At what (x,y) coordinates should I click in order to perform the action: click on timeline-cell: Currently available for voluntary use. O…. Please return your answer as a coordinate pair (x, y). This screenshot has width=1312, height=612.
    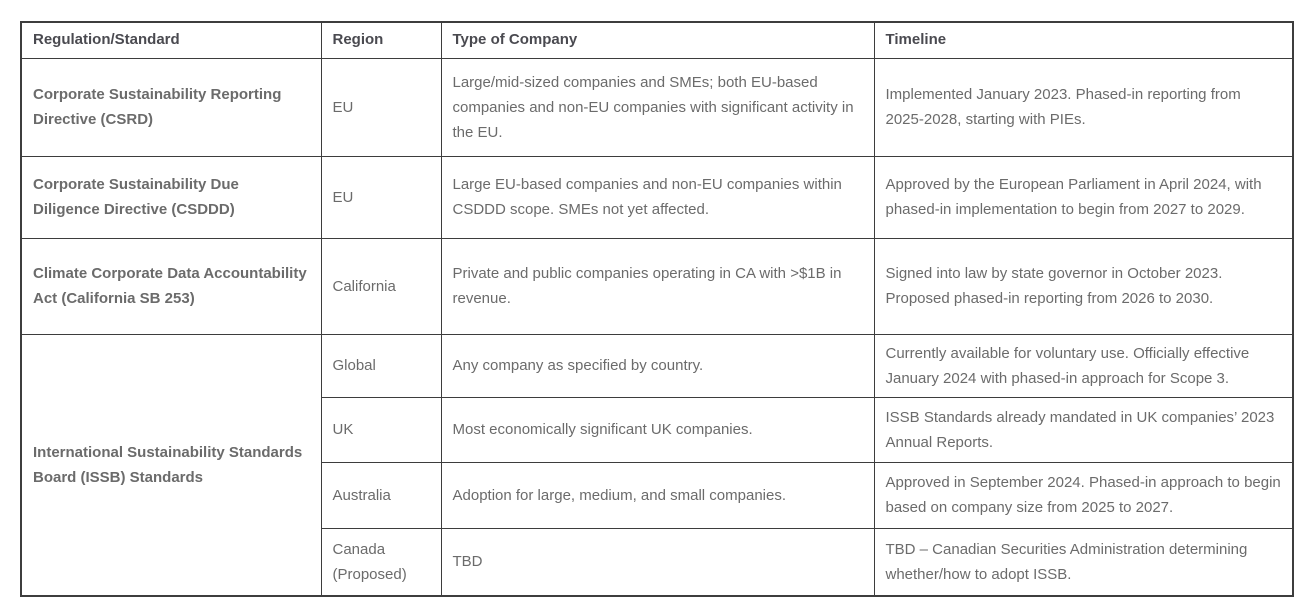
    Looking at the image, I should click on (1083, 365).